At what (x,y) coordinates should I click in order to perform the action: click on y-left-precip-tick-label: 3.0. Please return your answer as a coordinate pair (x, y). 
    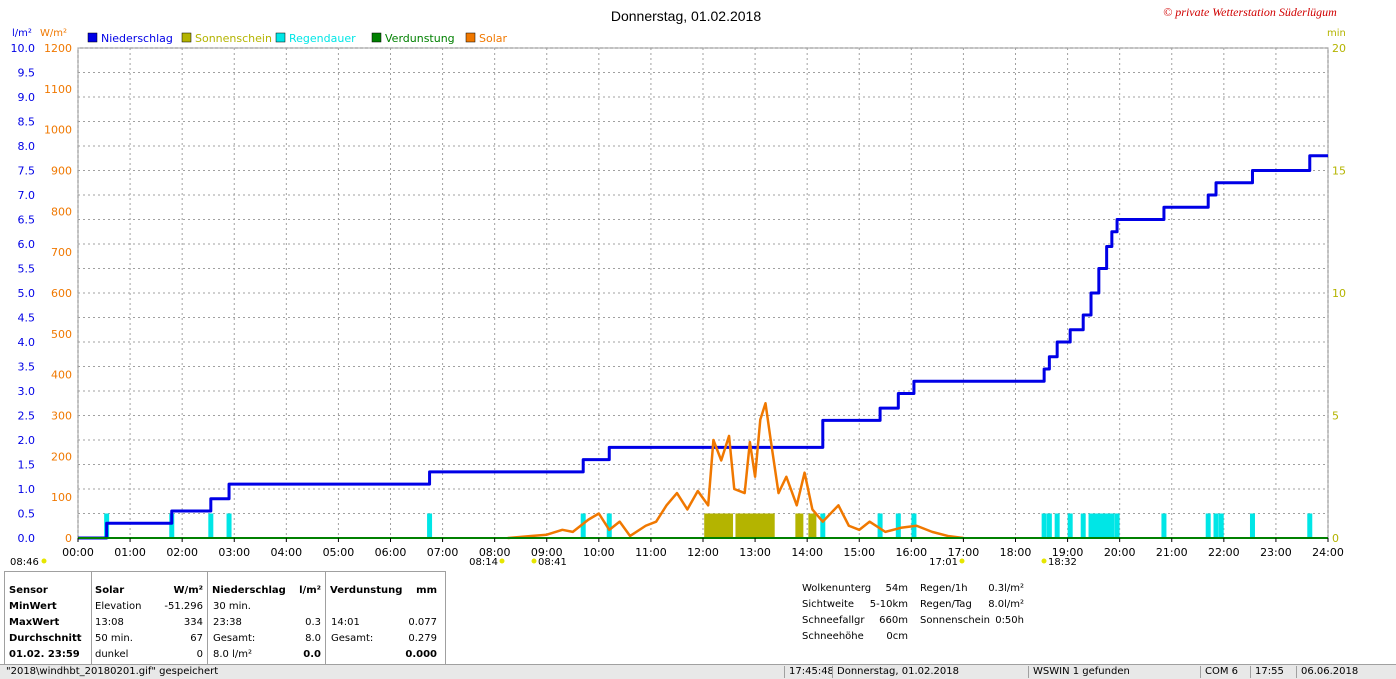
    Looking at the image, I should click on (27, 391).